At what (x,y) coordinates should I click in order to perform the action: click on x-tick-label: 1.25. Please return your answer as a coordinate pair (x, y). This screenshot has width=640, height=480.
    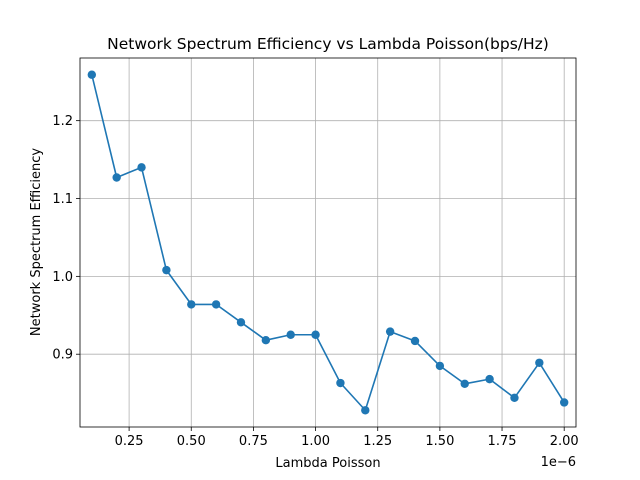
    Looking at the image, I should click on (377, 441).